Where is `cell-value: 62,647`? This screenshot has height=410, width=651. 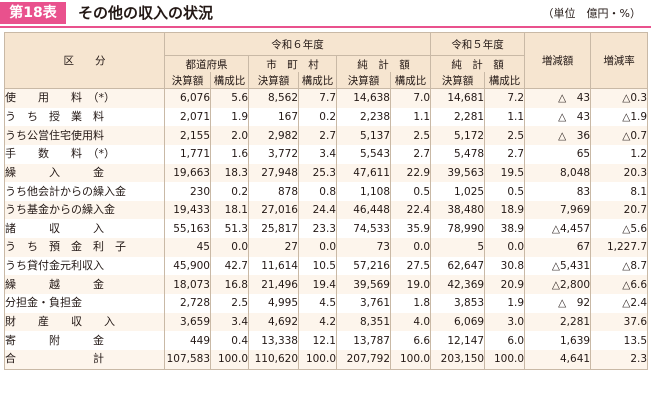
cell-value: 62,647 is located at coordinates (458, 266).